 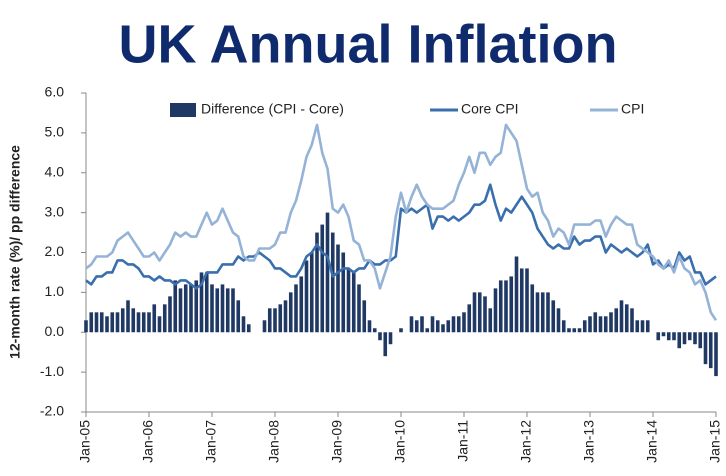 I want to click on x-tick-label: Jan-11, so click(x=463, y=441).